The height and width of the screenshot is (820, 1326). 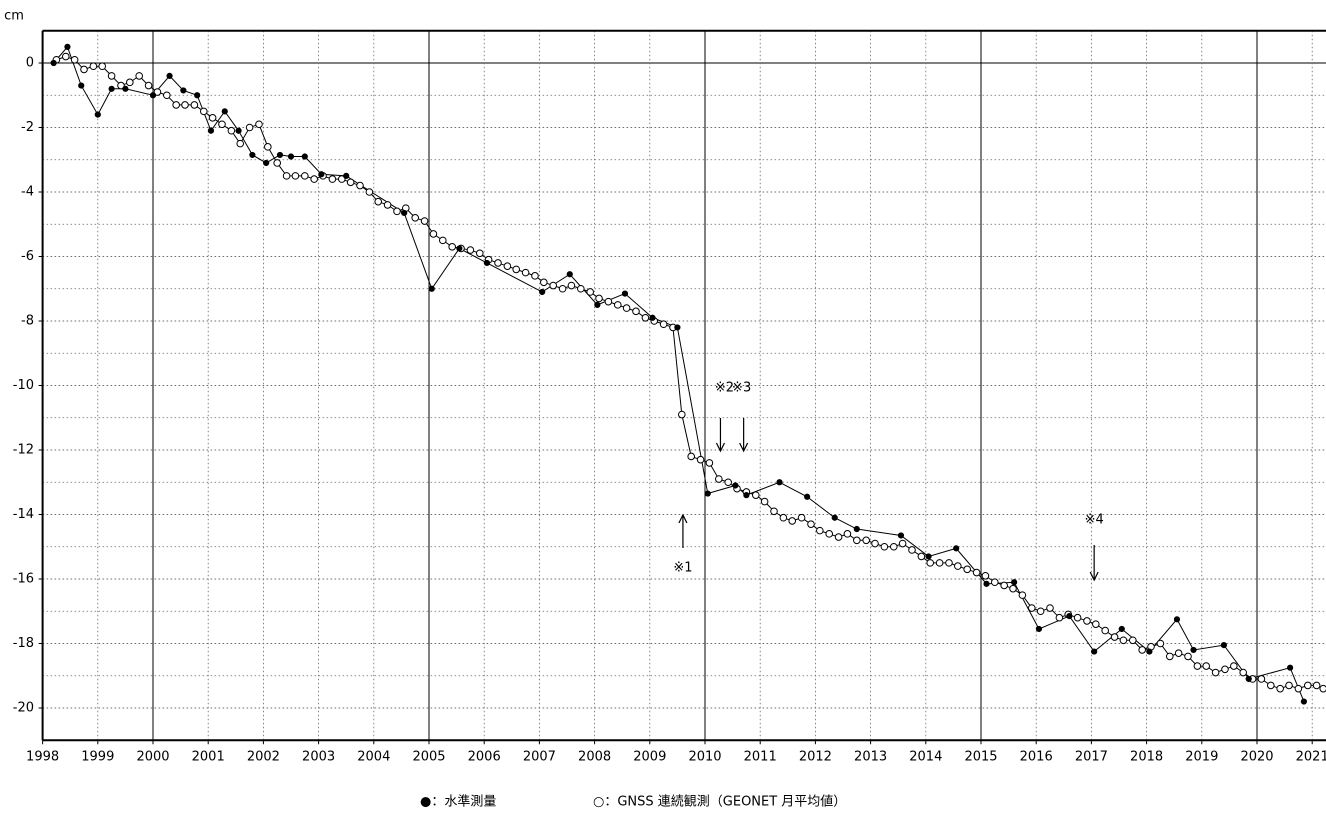 What do you see at coordinates (23, 450) in the screenshot?
I see `y-tick-label: -12` at bounding box center [23, 450].